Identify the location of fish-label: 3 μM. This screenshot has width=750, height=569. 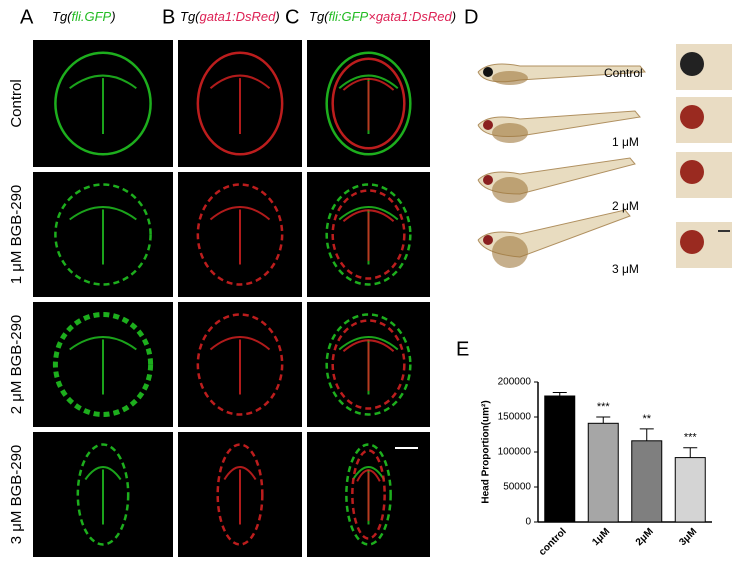
(625, 269).